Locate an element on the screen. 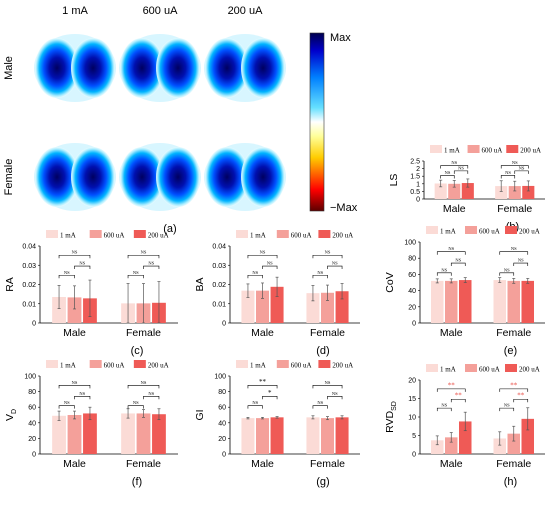 This screenshot has height=516, width=550. legend-label: 600 uA is located at coordinates (301, 366).